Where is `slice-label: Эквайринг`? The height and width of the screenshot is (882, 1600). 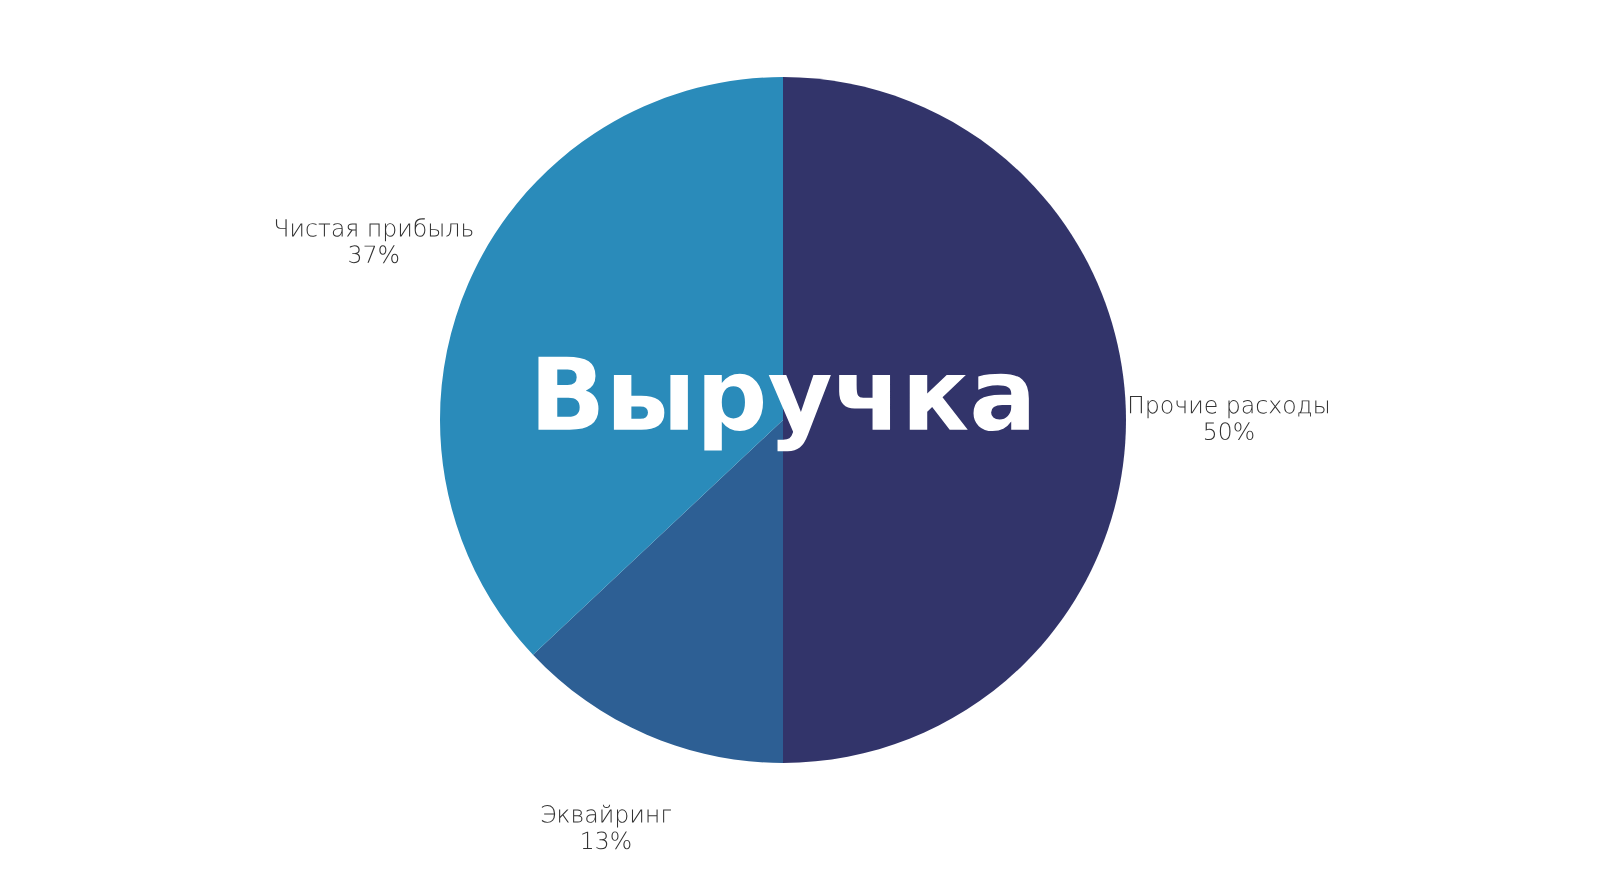
slice-label: Эквайринг is located at coordinates (606, 816).